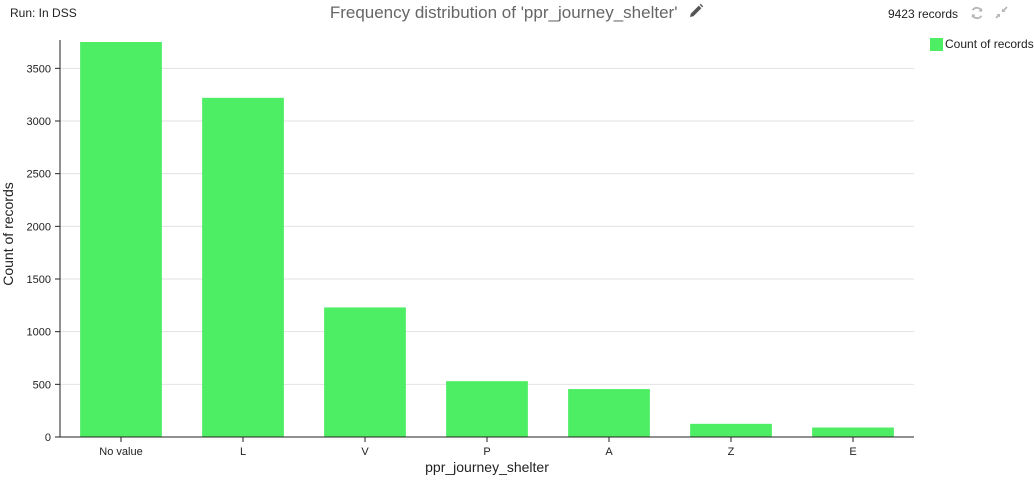  I want to click on y-tick-label: 1500, so click(39, 280).